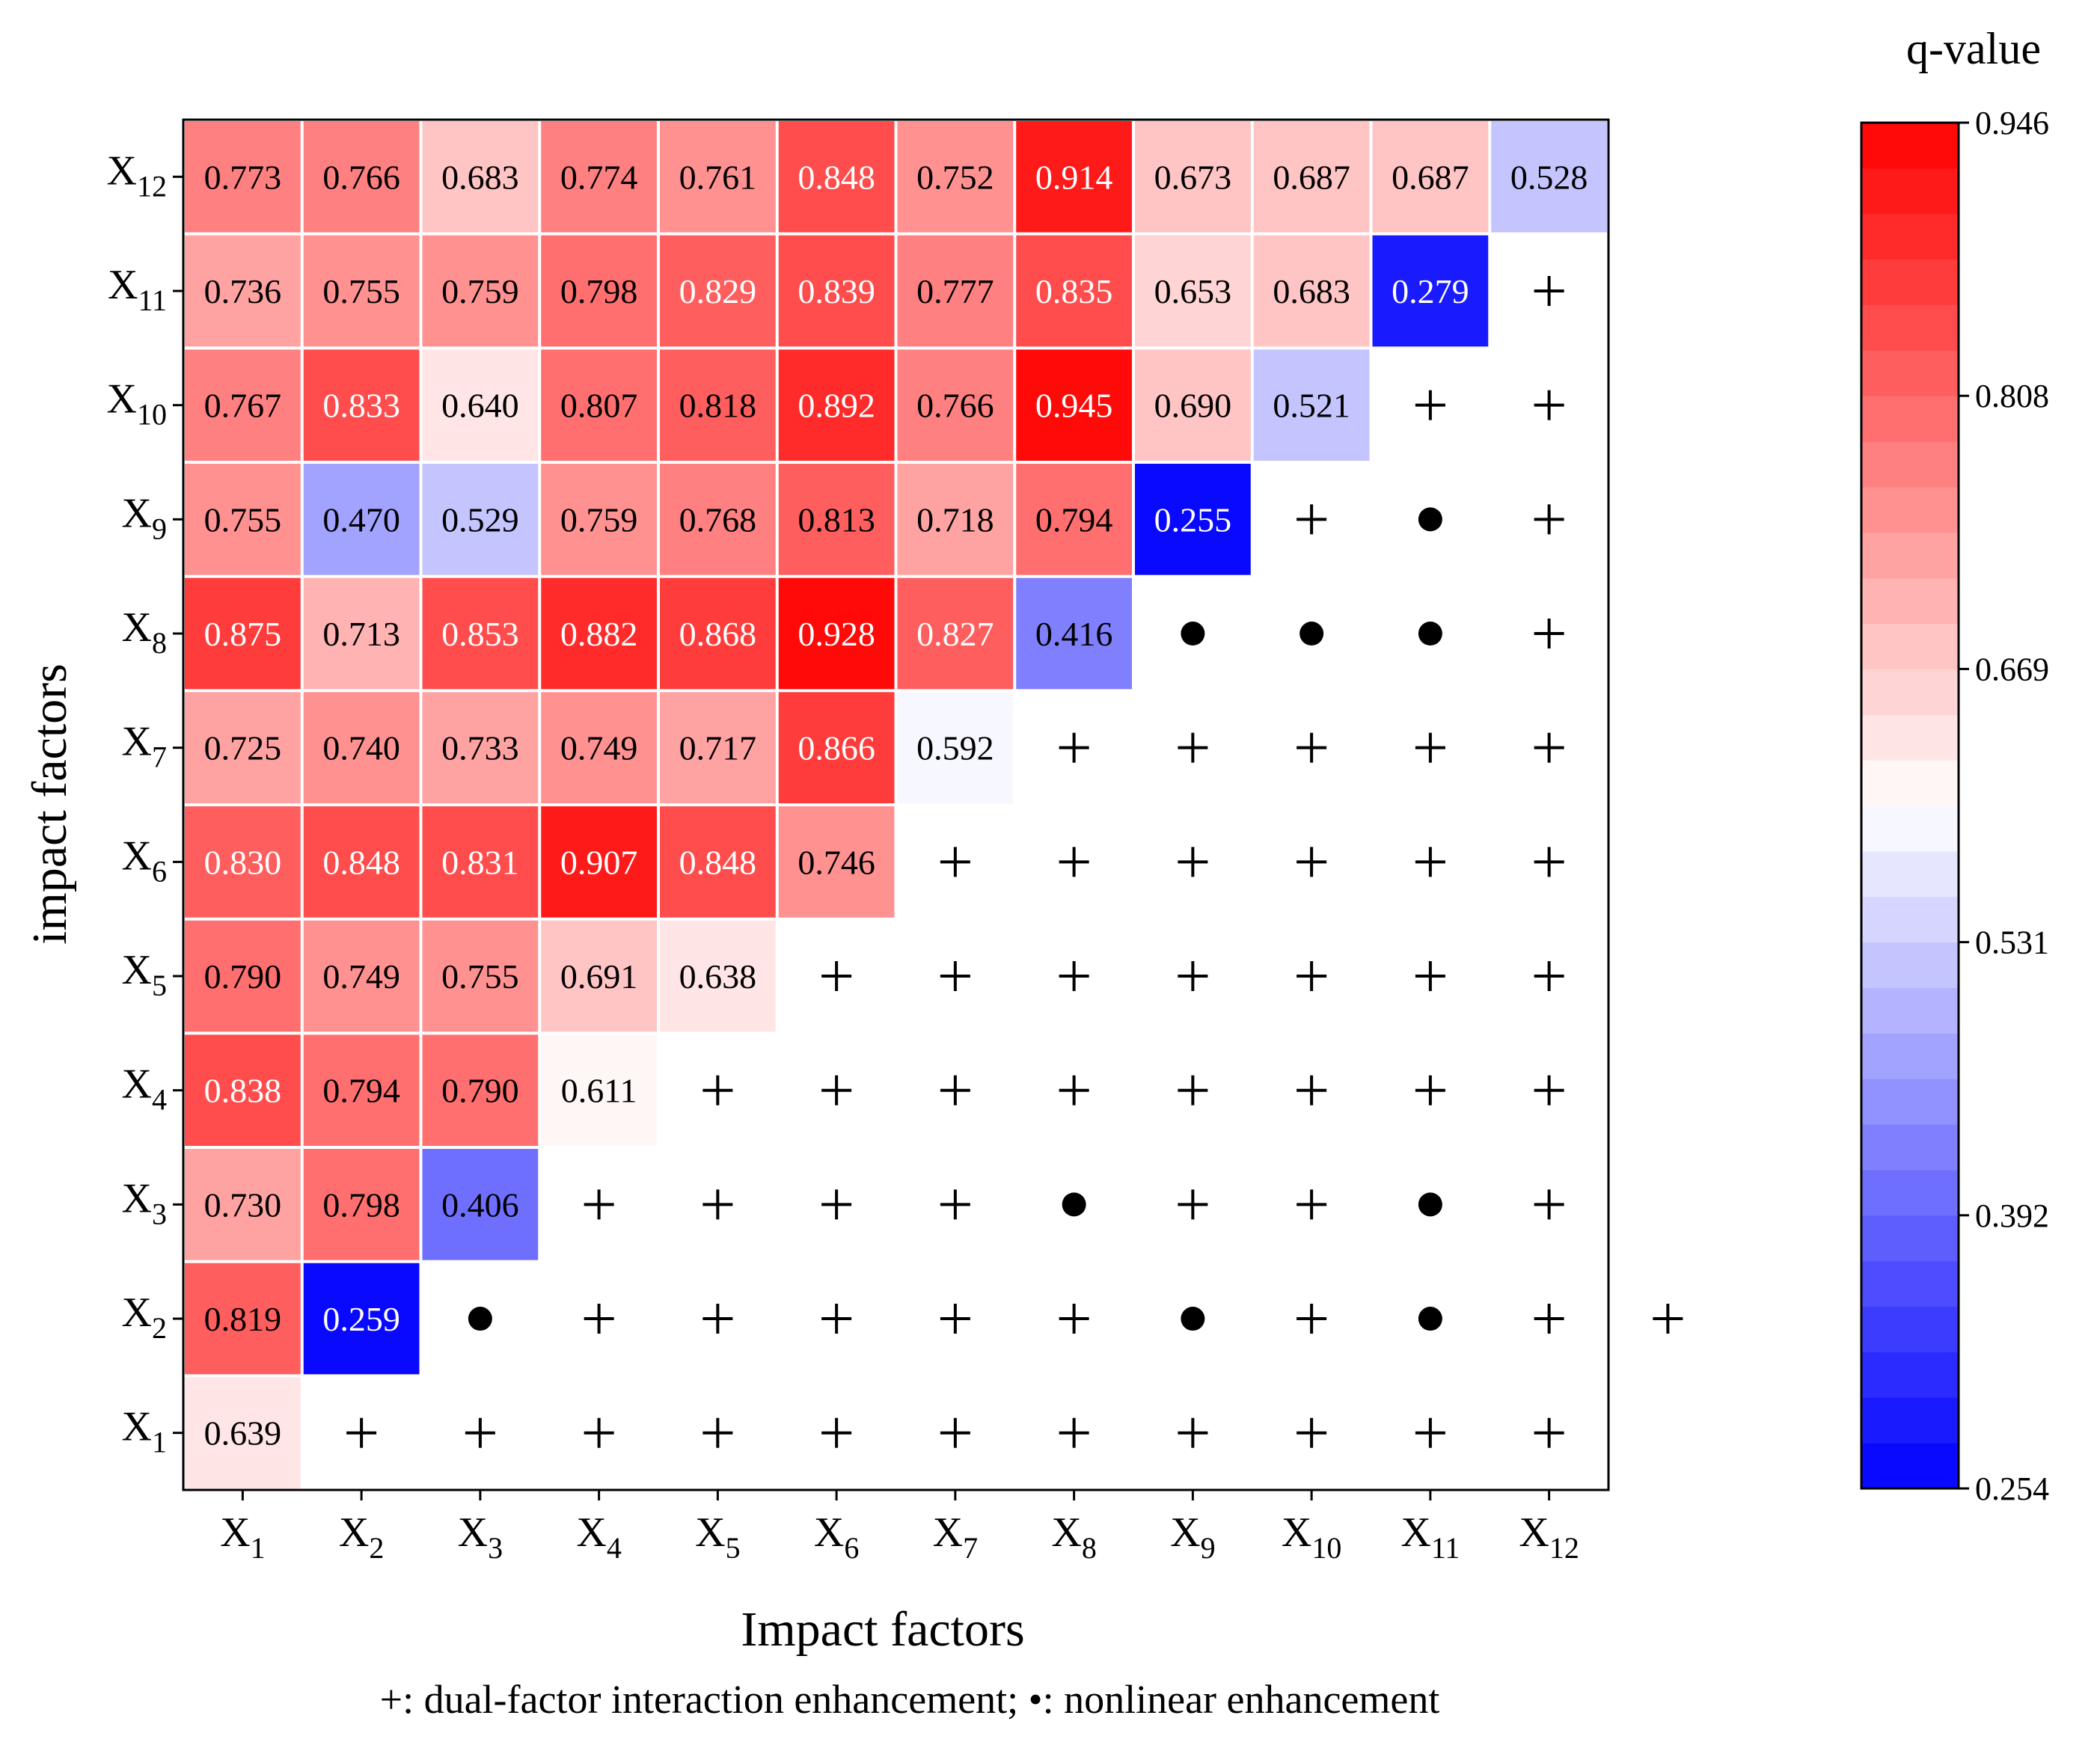  What do you see at coordinates (243, 520) in the screenshot?
I see `cell-value-label: 0.755` at bounding box center [243, 520].